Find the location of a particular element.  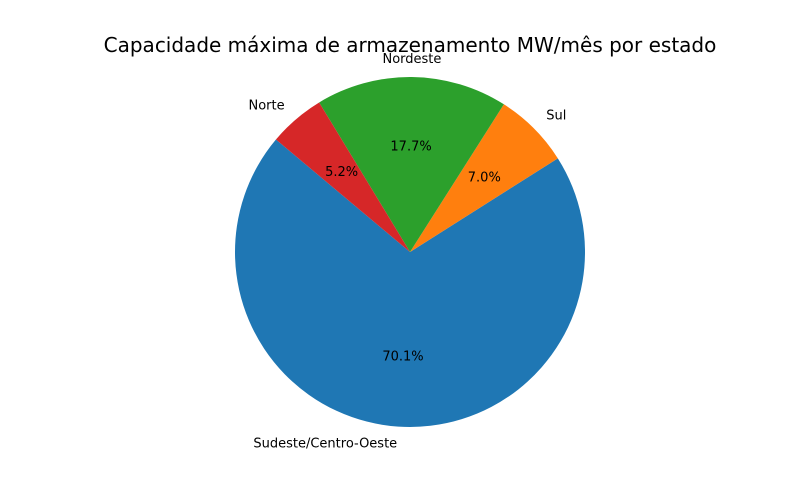

pie-slice-norte is located at coordinates (342, 177).